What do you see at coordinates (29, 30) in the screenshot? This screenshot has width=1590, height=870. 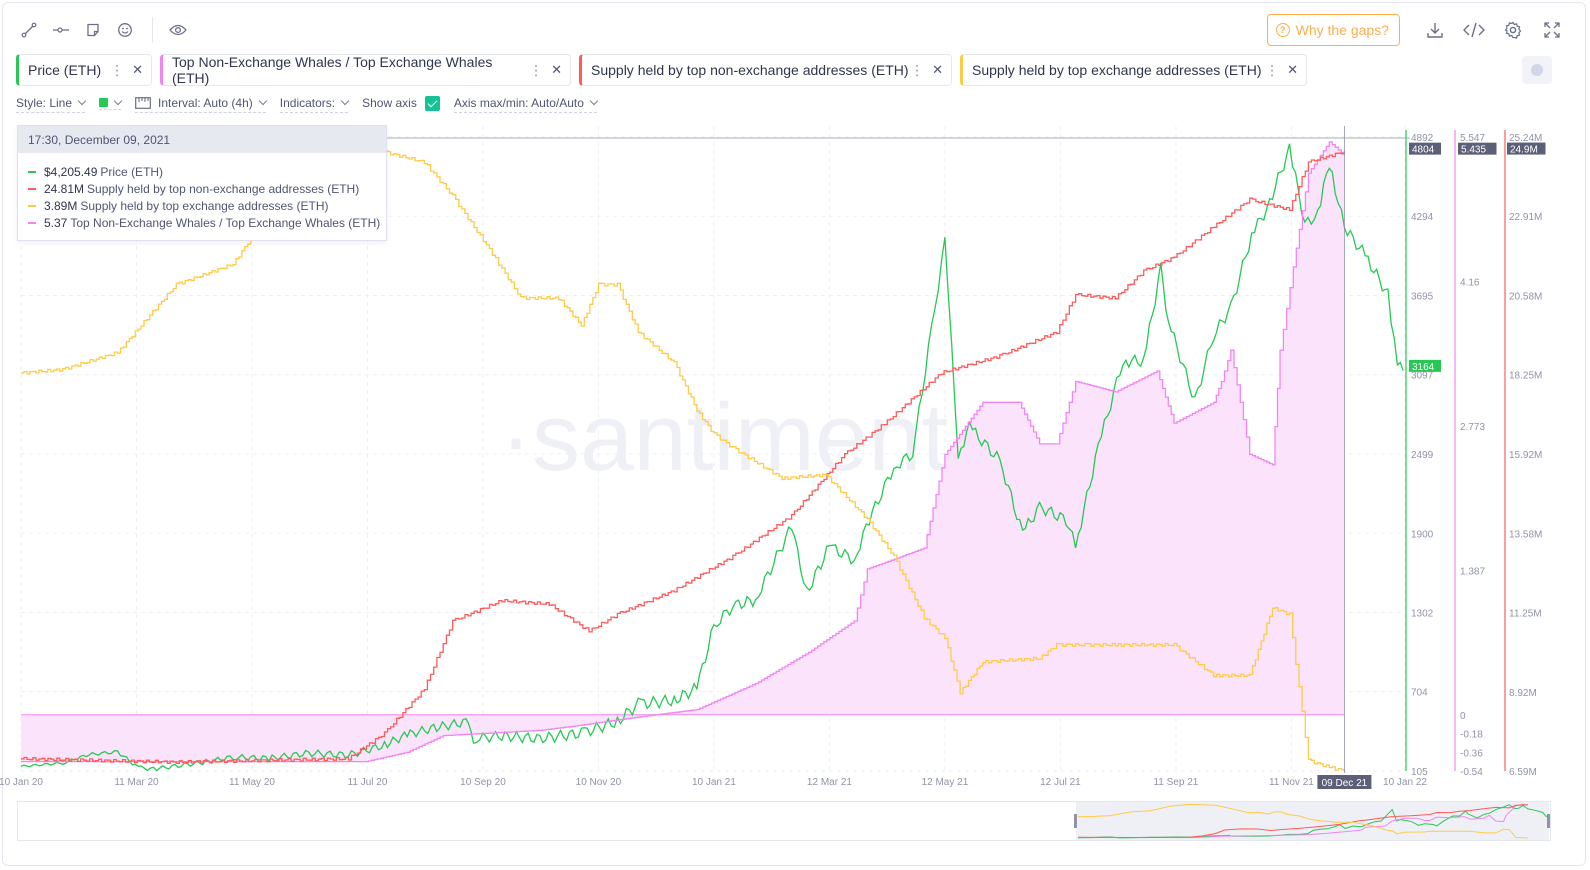 I see `line-tool-icon` at bounding box center [29, 30].